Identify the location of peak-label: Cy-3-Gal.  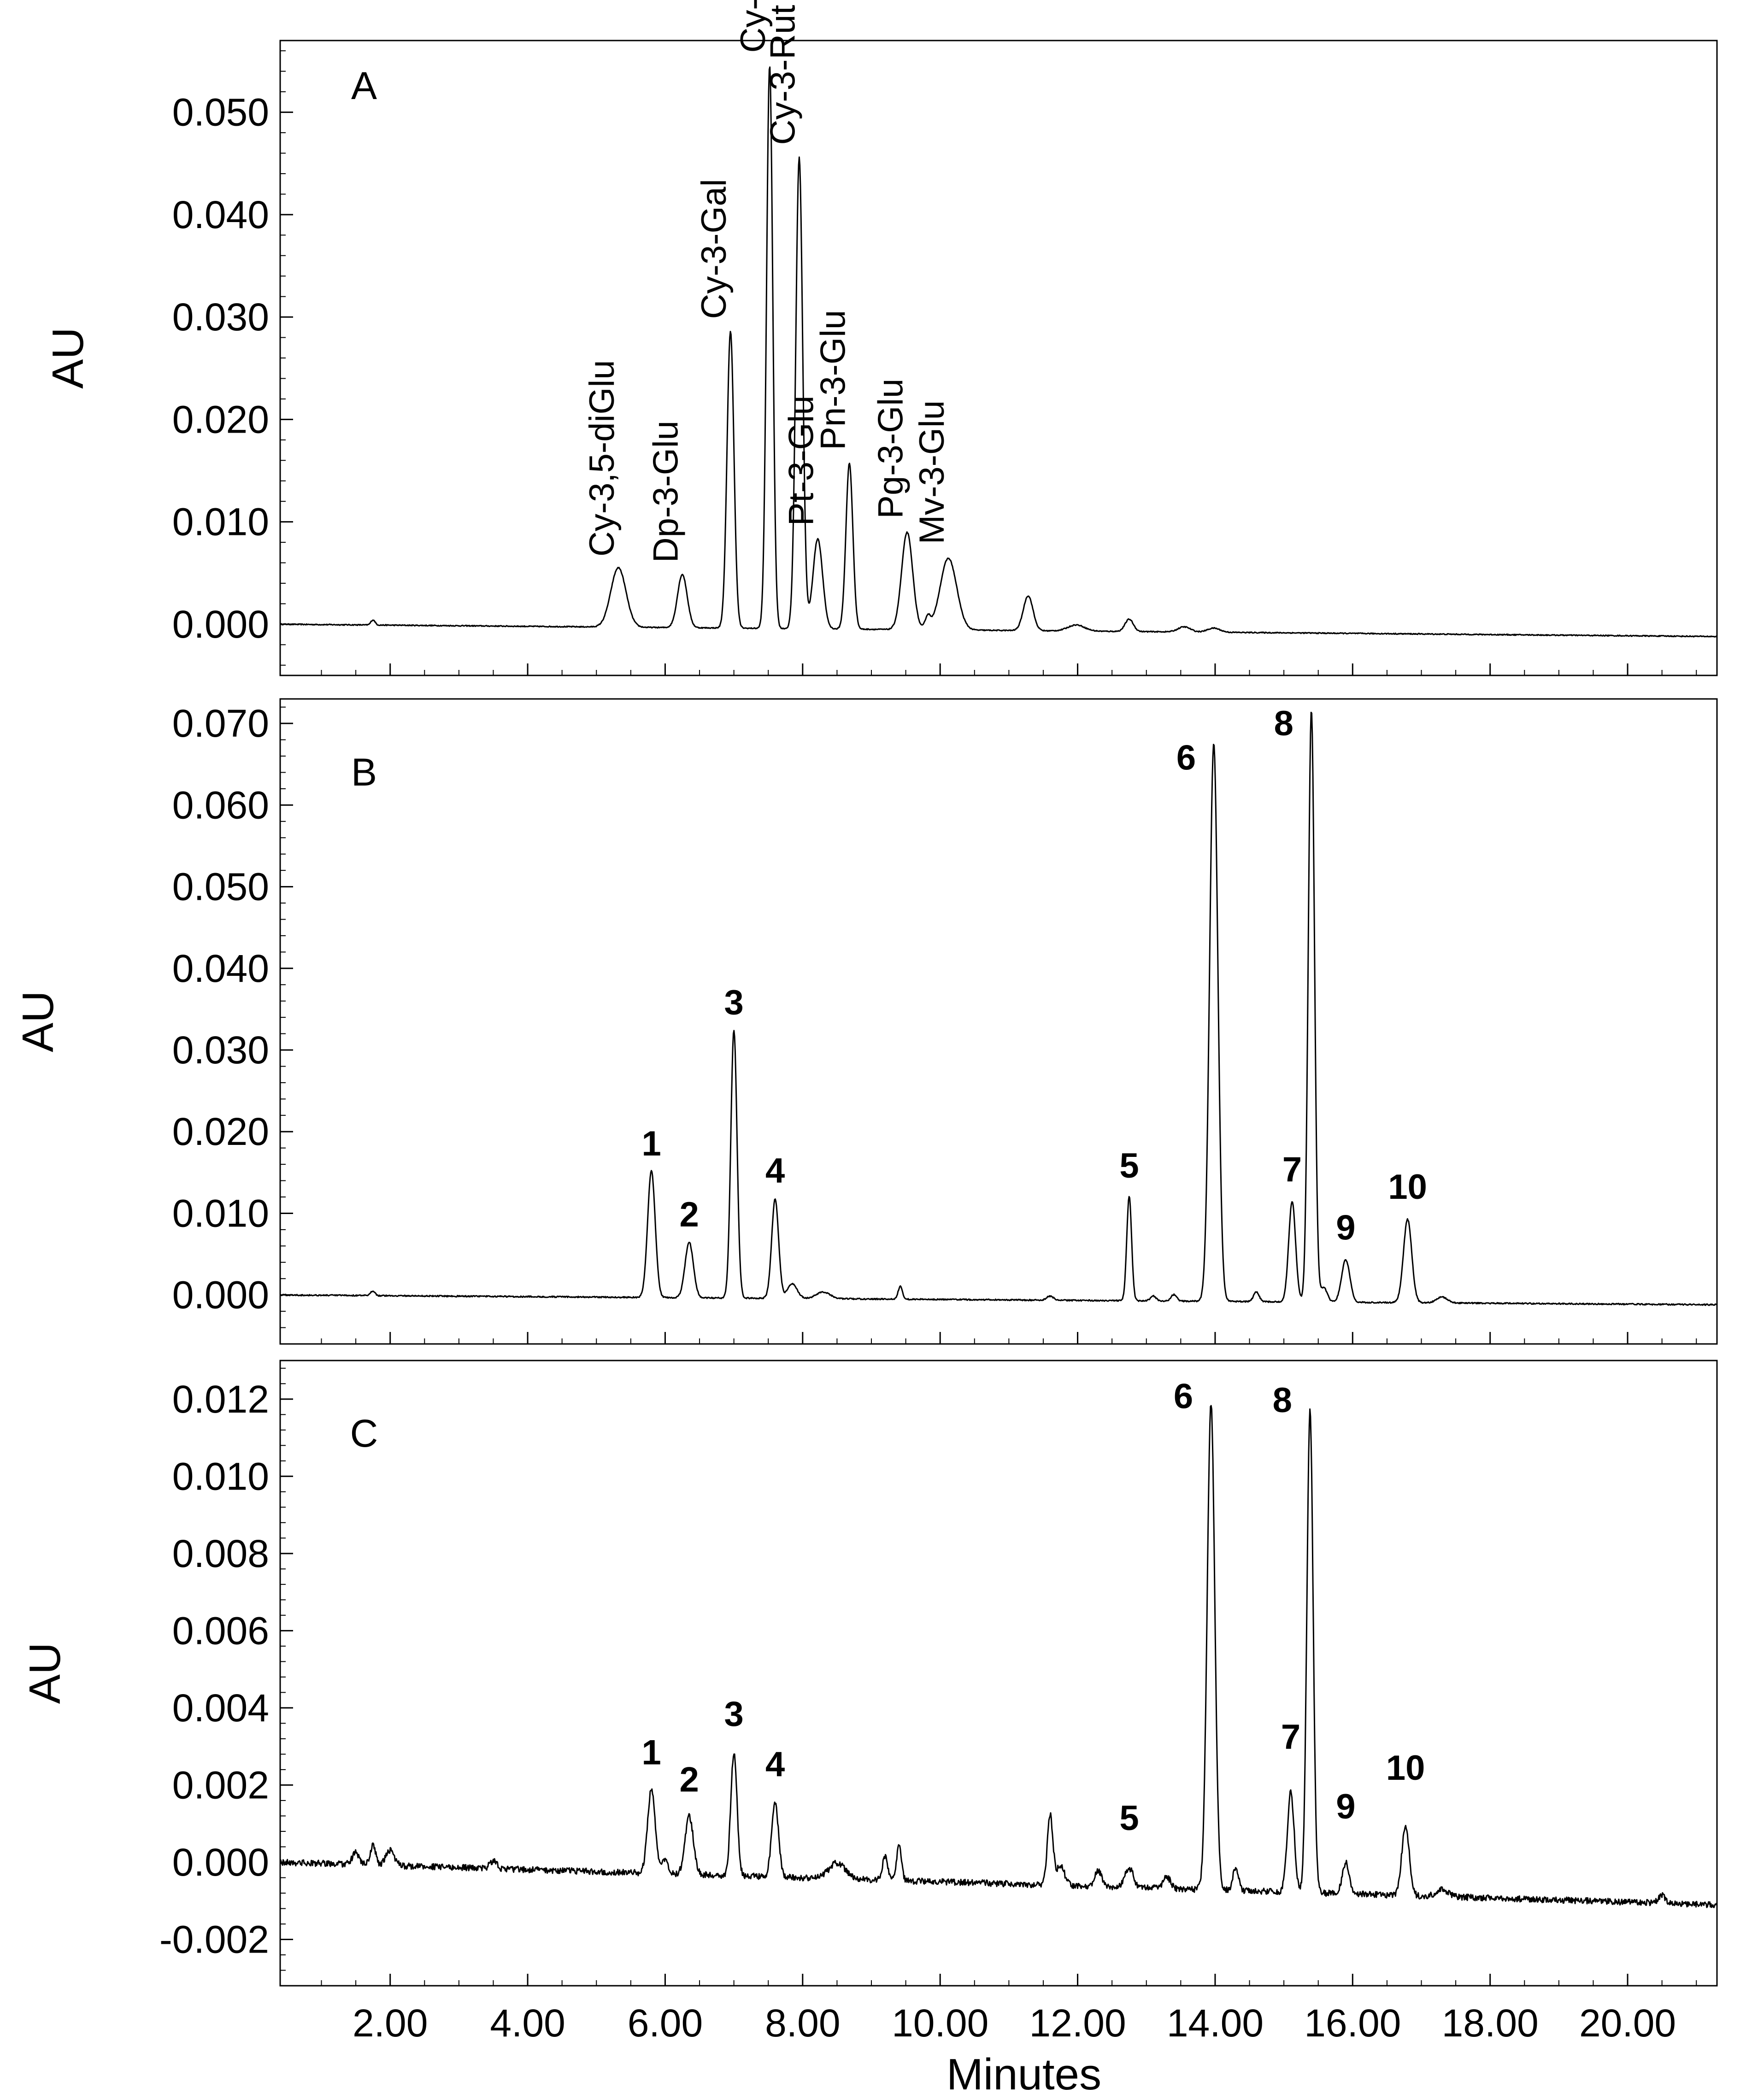
(714, 249).